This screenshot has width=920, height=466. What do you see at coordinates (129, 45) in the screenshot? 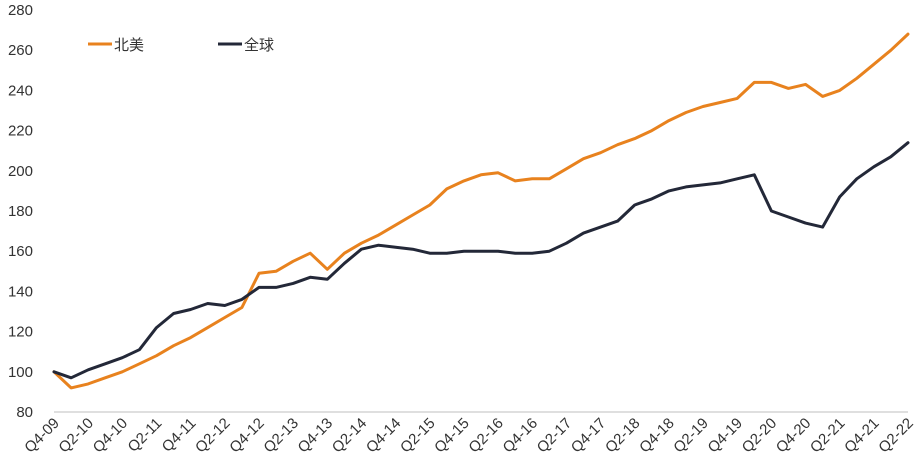
I see `legend-label-1: 北美` at bounding box center [129, 45].